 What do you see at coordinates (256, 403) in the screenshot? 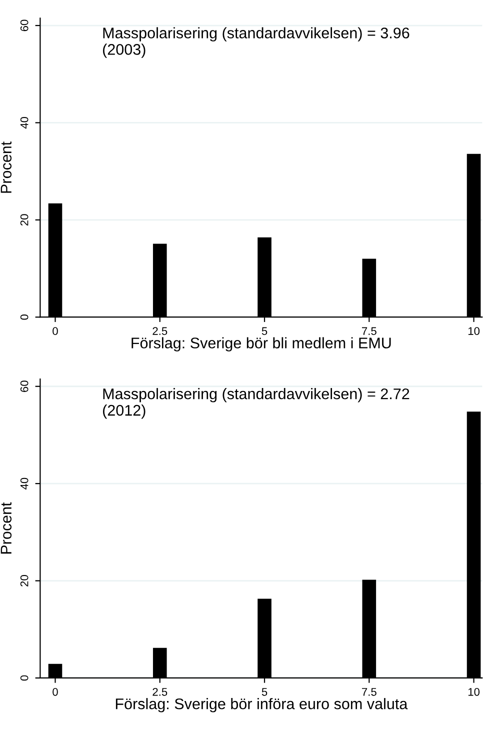
I see `annotation: Masspolarisering (standardavvikelsen) = 2.72 (2012)` at bounding box center [256, 403].